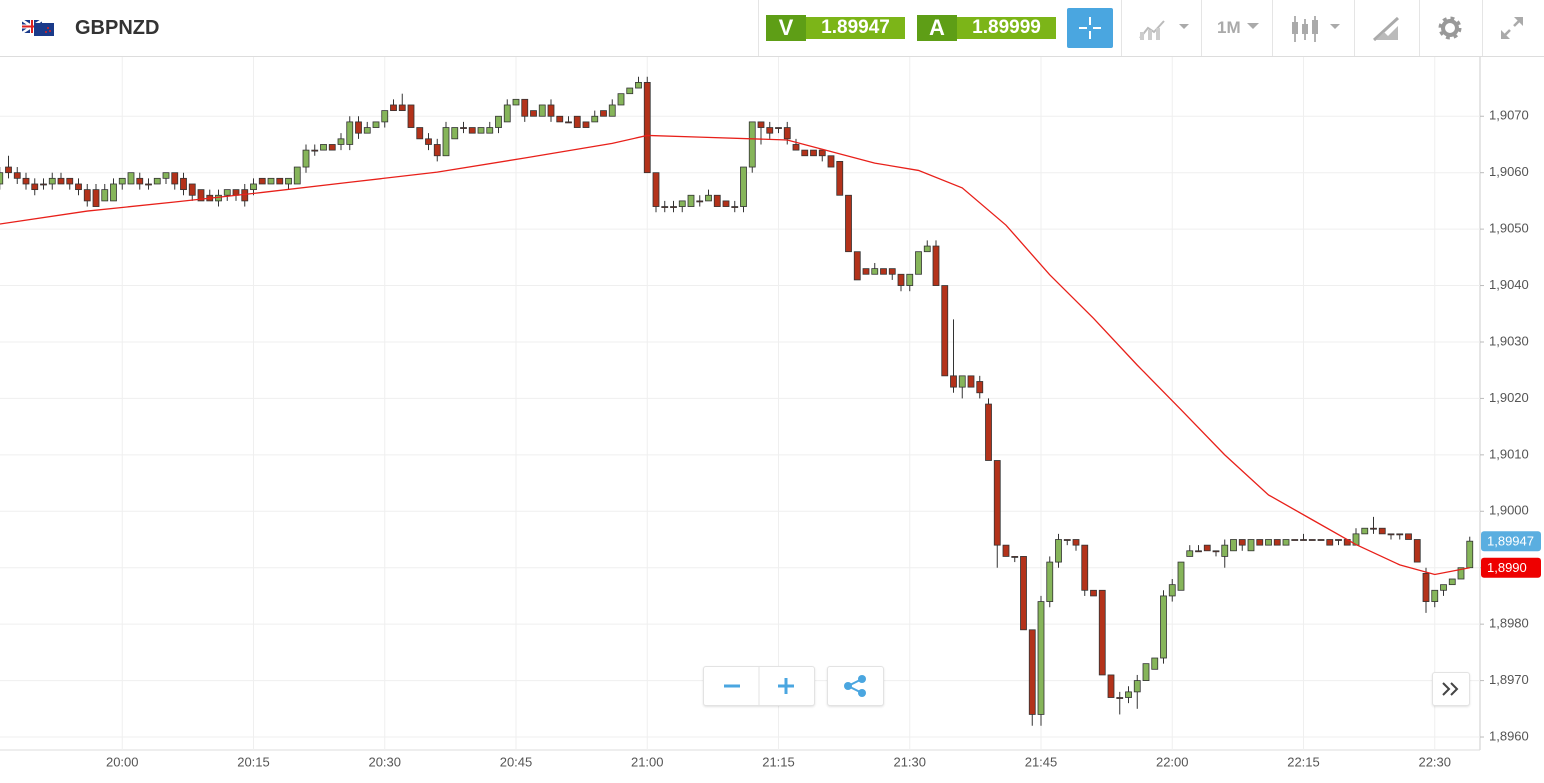 This screenshot has width=1544, height=783. Describe the element at coordinates (1253, 26) in the screenshot. I see `dropdown-arrow` at that location.